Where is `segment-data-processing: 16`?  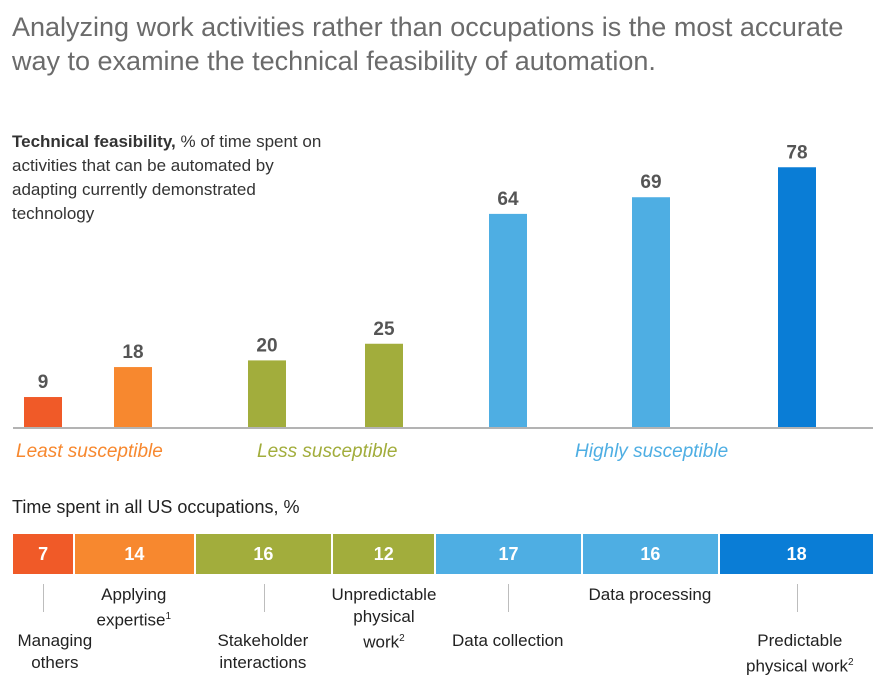
segment-data-processing: 16 is located at coordinates (649, 554).